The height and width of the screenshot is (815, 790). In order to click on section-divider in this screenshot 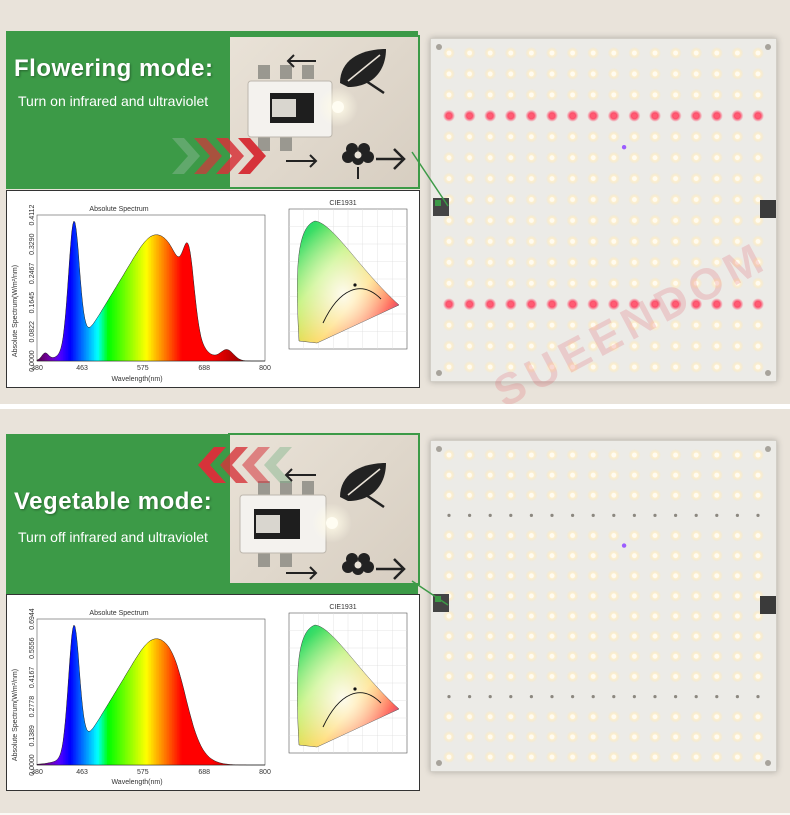, I will do `click(395, 406)`.